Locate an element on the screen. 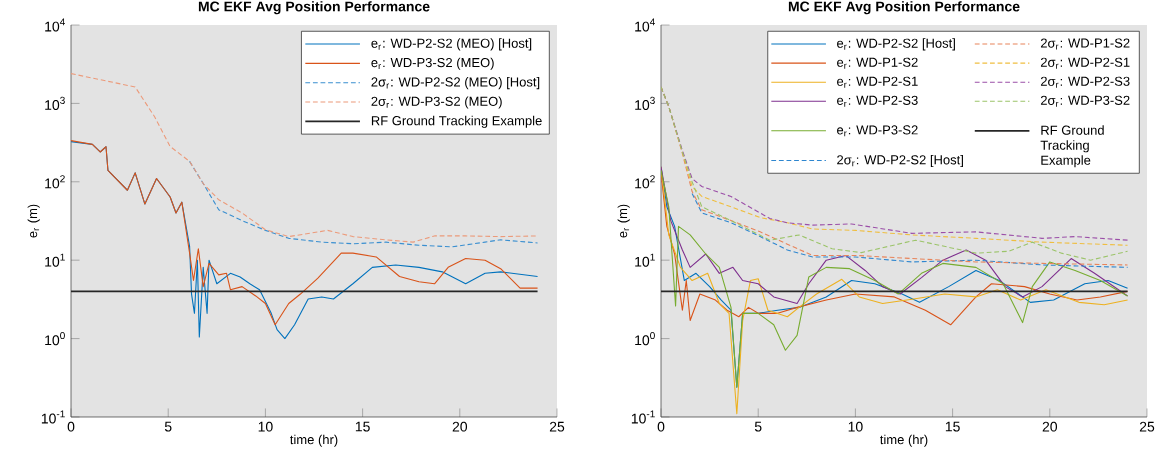 The width and height of the screenshot is (1172, 470). legend-label: 2σ$_{r}$: WD-P3-S2 is located at coordinates (1085, 101).